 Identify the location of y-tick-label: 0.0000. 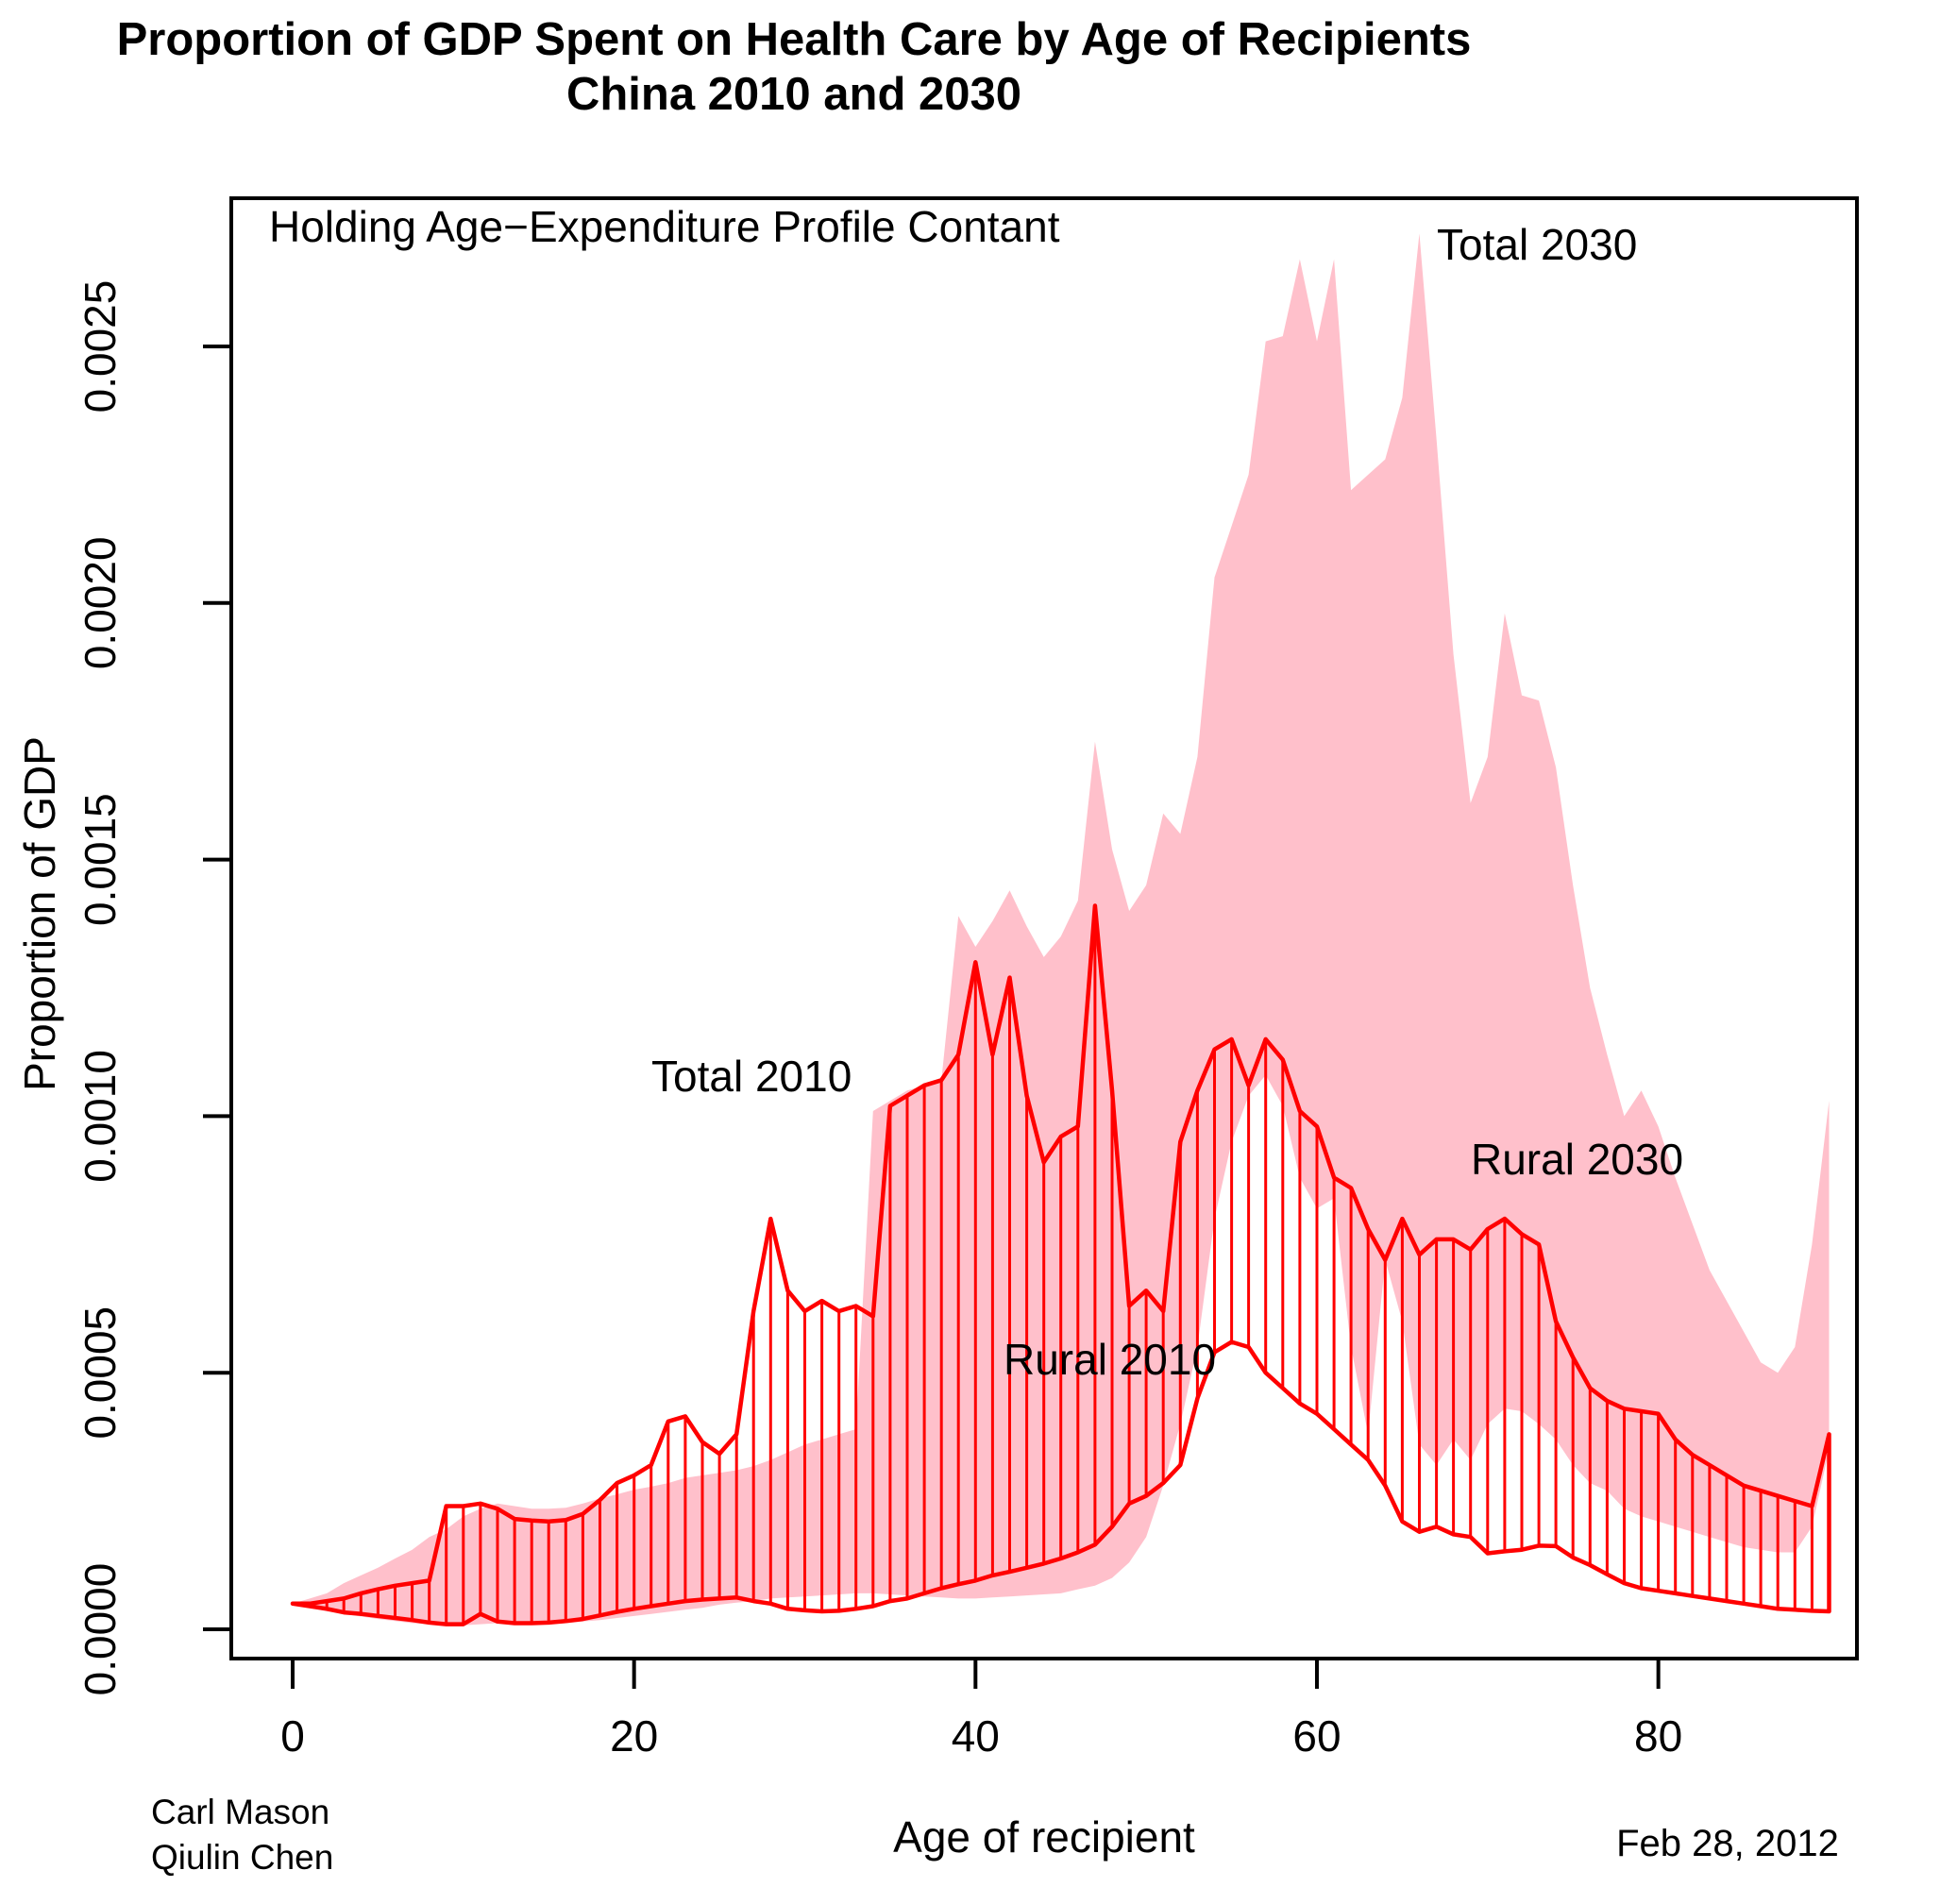
(100, 1629).